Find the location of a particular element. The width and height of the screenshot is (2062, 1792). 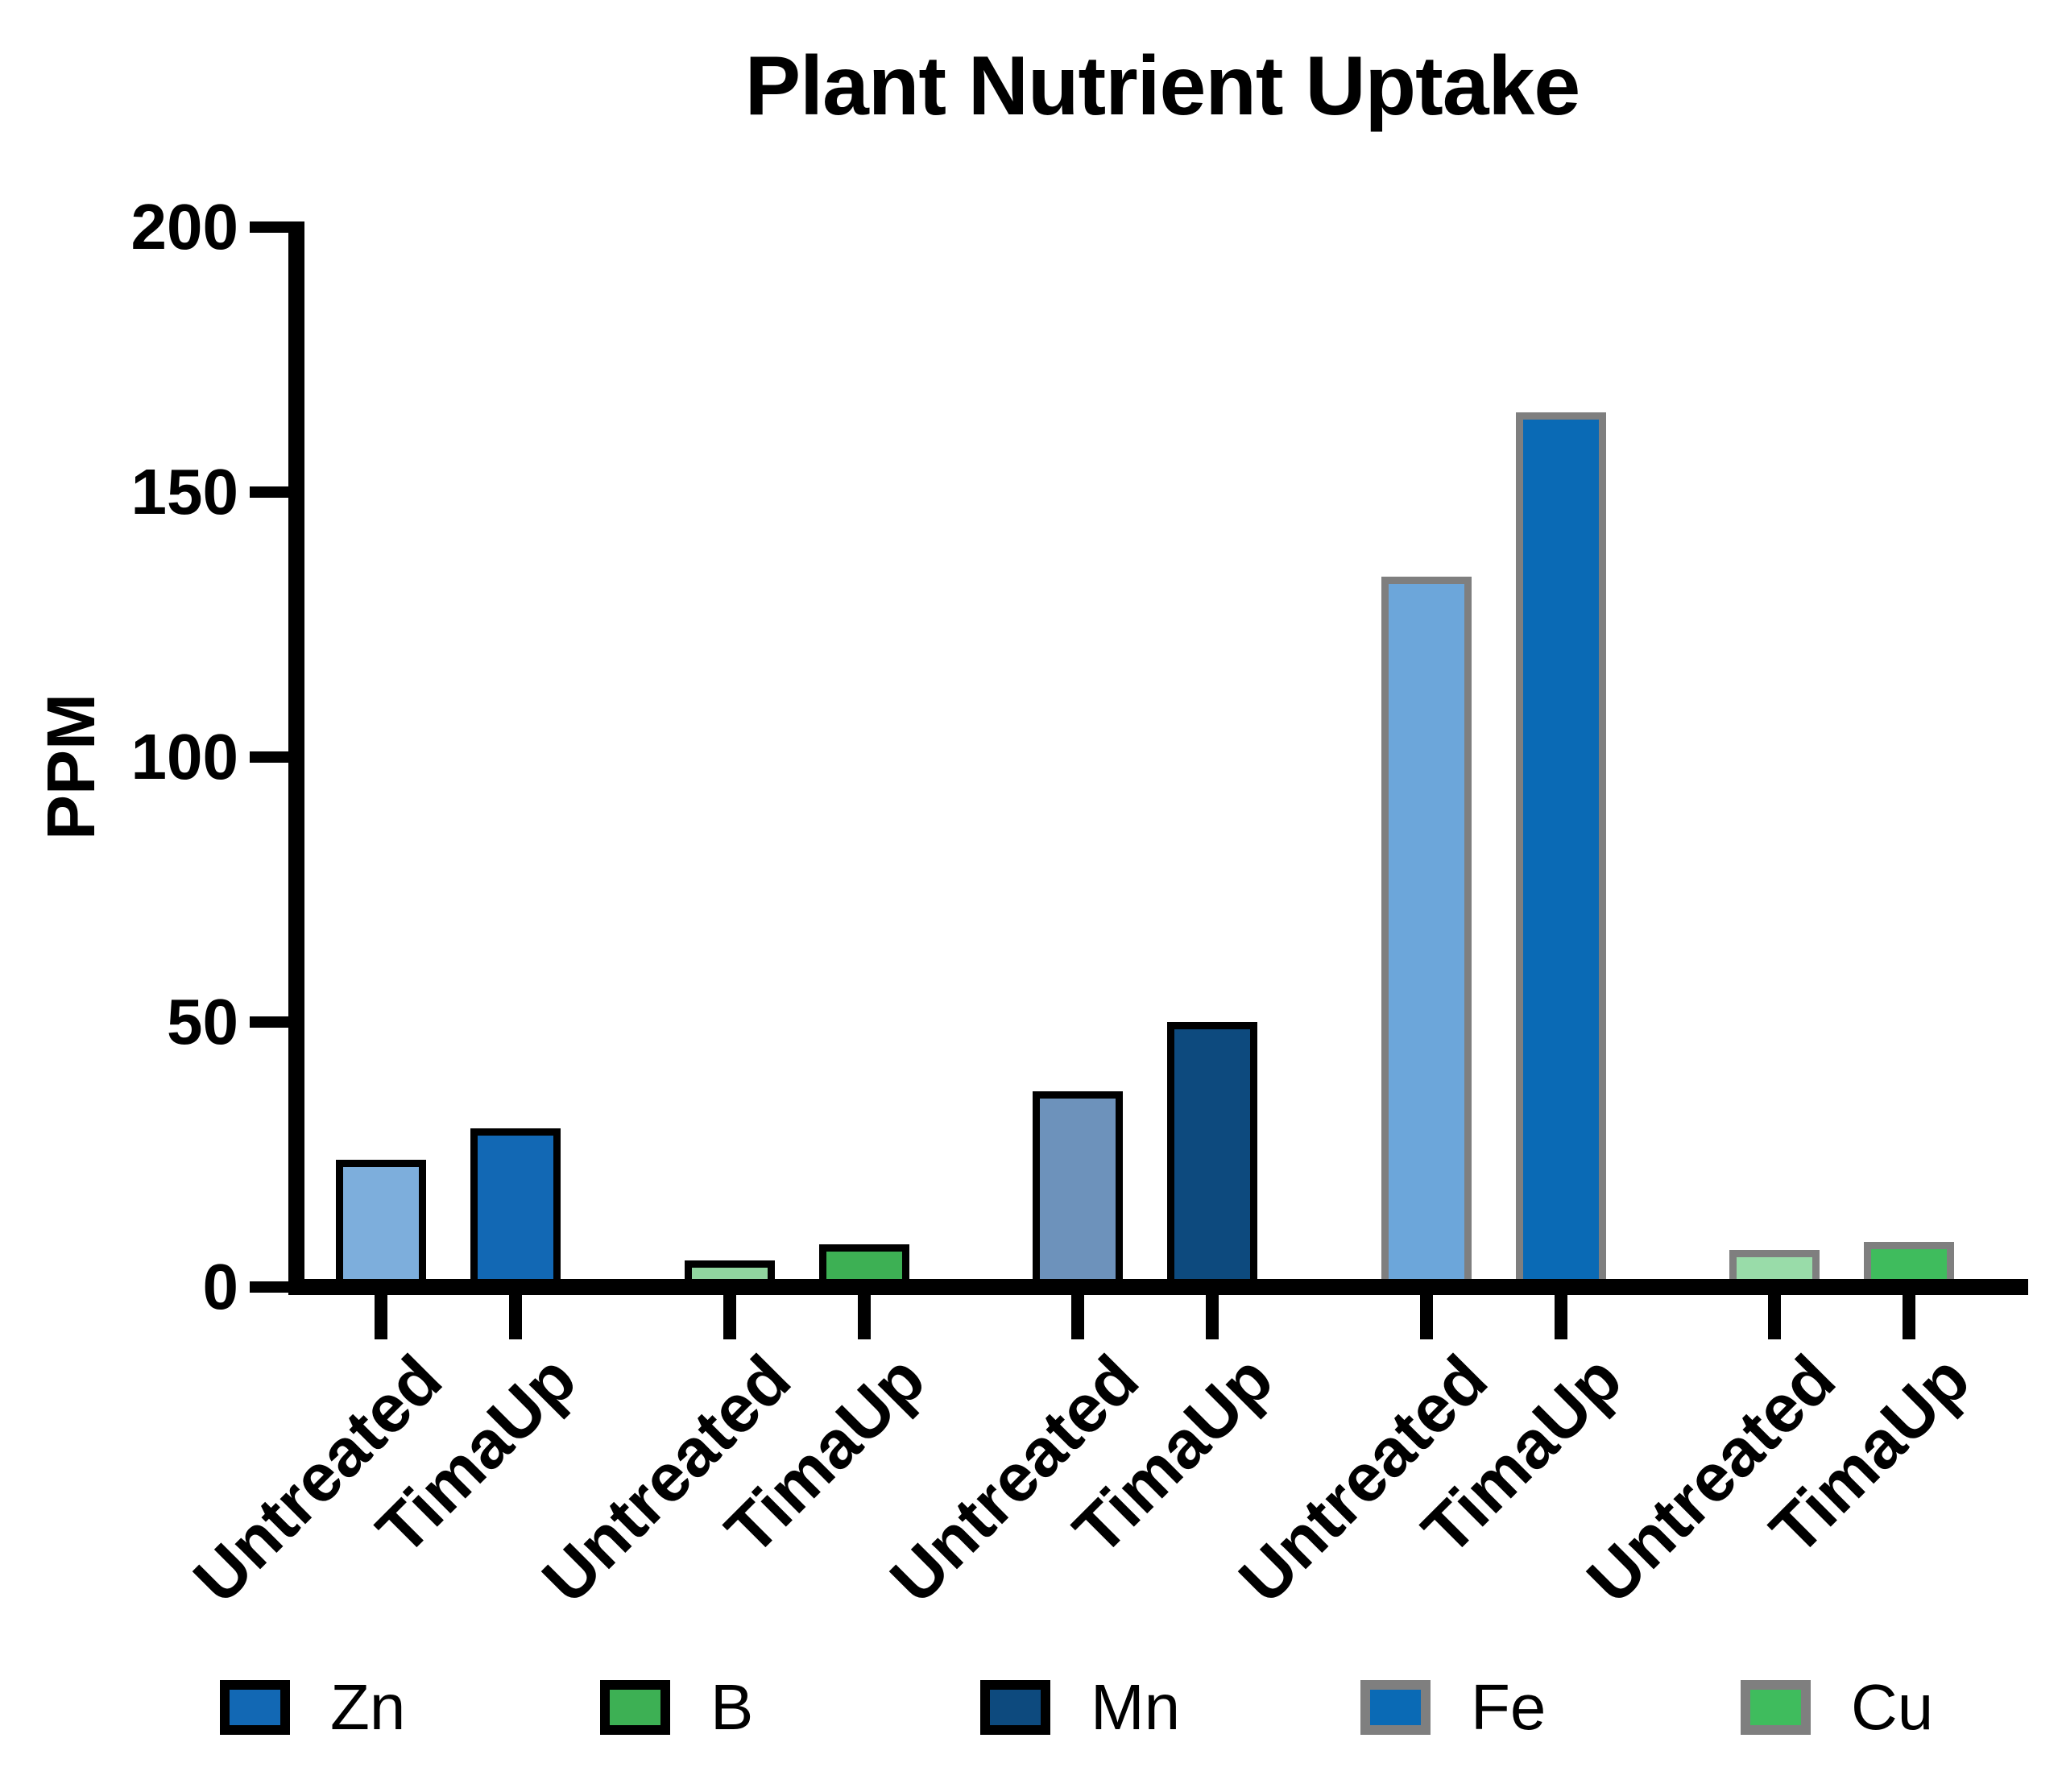

x-tick-fe-untreated is located at coordinates (1426, 1317).